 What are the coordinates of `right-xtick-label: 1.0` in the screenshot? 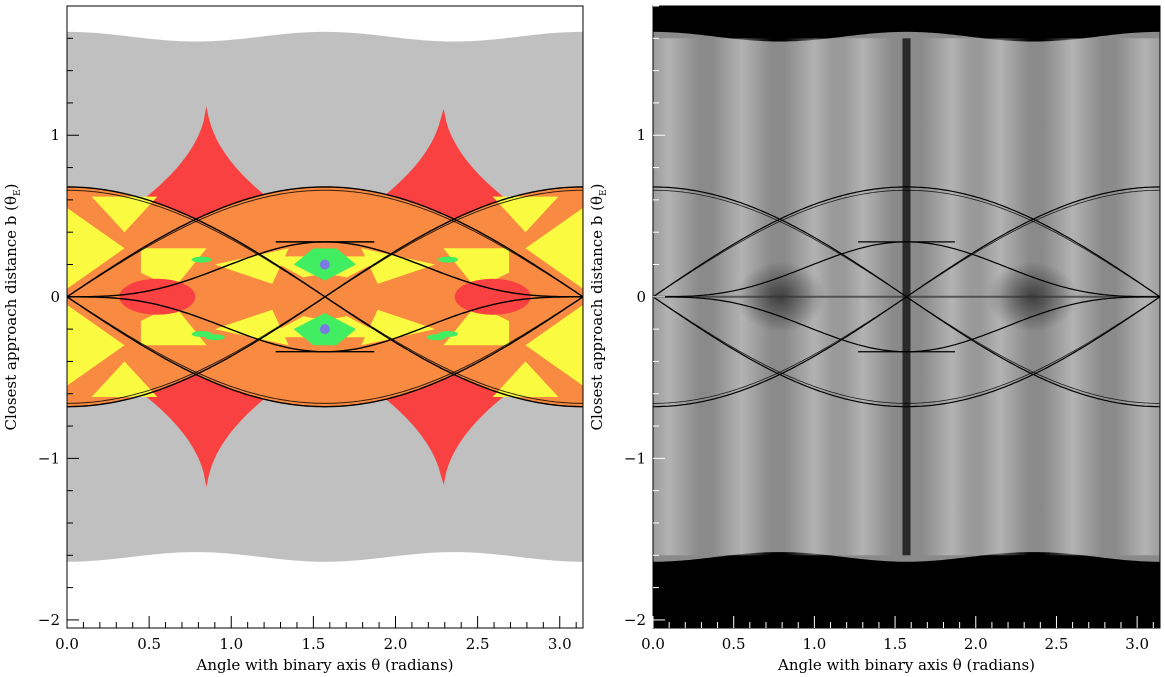 It's located at (814, 644).